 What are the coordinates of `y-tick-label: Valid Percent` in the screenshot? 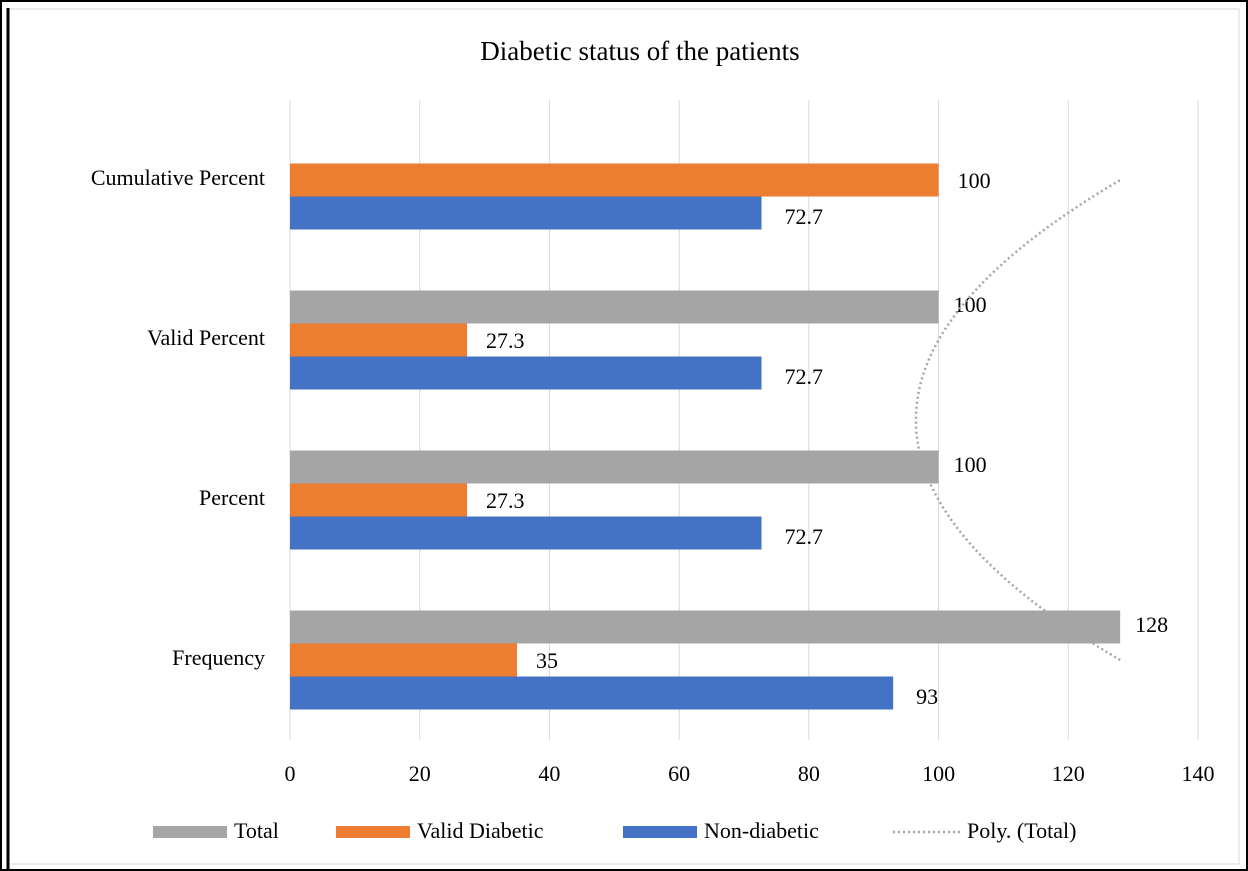 It's located at (206, 337).